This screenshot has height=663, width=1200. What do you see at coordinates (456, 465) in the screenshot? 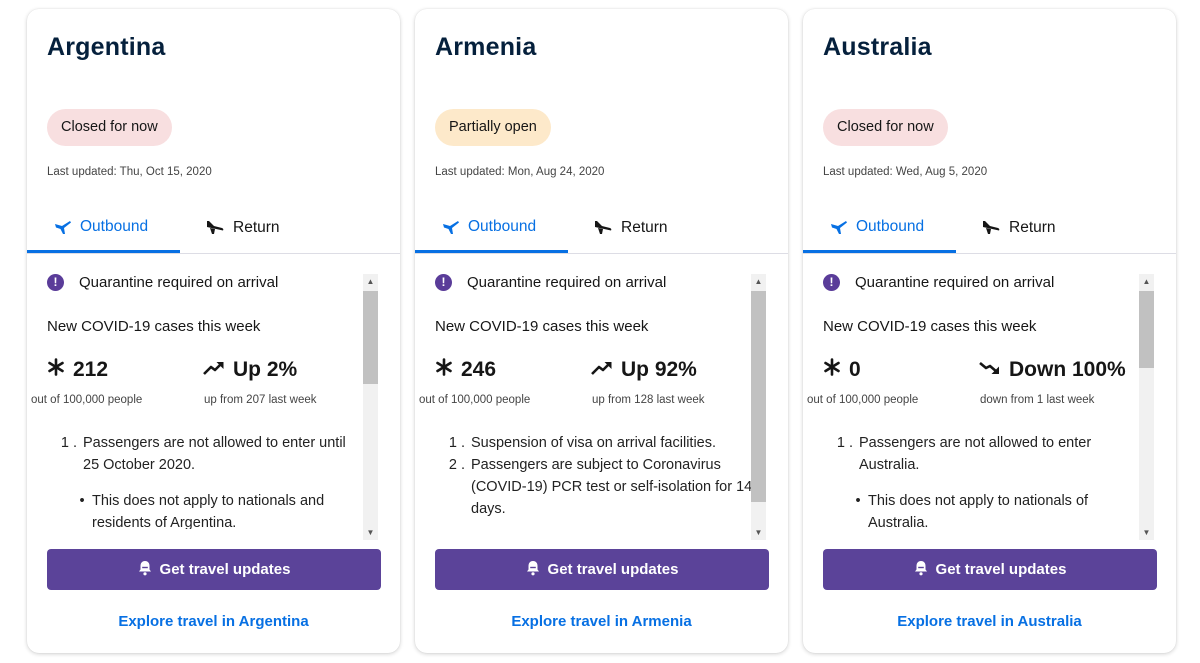
I see `note-number: 2 .` at bounding box center [456, 465].